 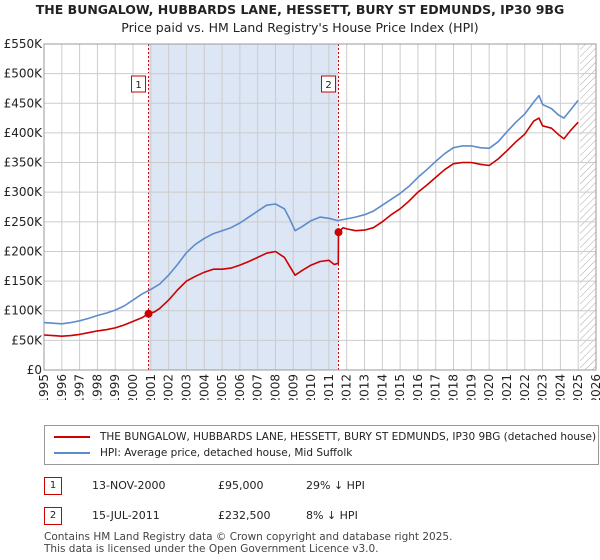 I want to click on x-tick-label: 2006, so click(x=240, y=387).